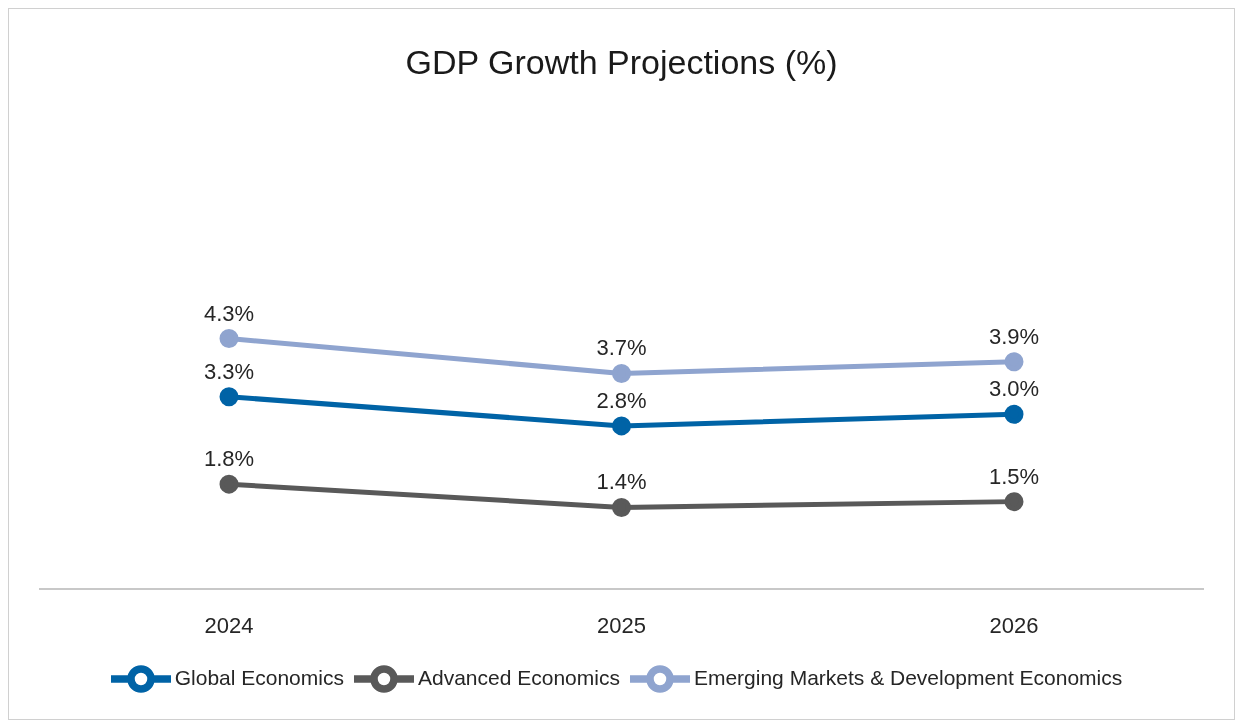 The height and width of the screenshot is (728, 1243). What do you see at coordinates (229, 313) in the screenshot?
I see `data-label: 4.3%` at bounding box center [229, 313].